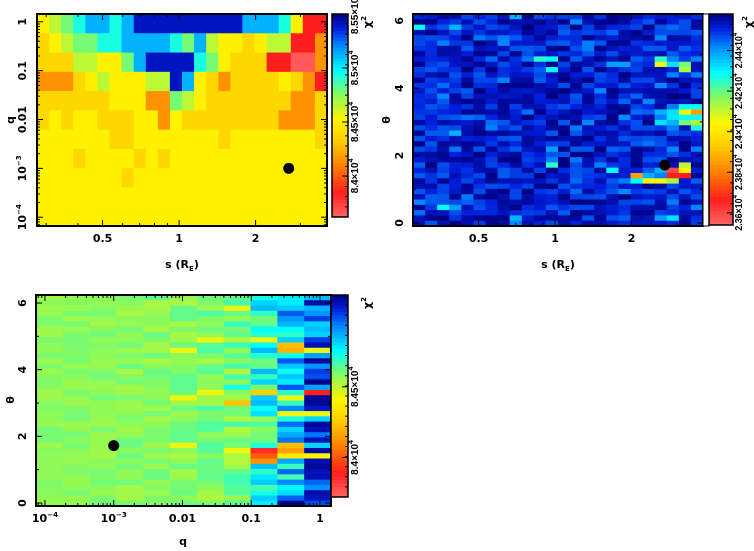 This screenshot has width=754, height=551. What do you see at coordinates (748, 24) in the screenshot?
I see `colorbar-label-text: χ` at bounding box center [748, 24].